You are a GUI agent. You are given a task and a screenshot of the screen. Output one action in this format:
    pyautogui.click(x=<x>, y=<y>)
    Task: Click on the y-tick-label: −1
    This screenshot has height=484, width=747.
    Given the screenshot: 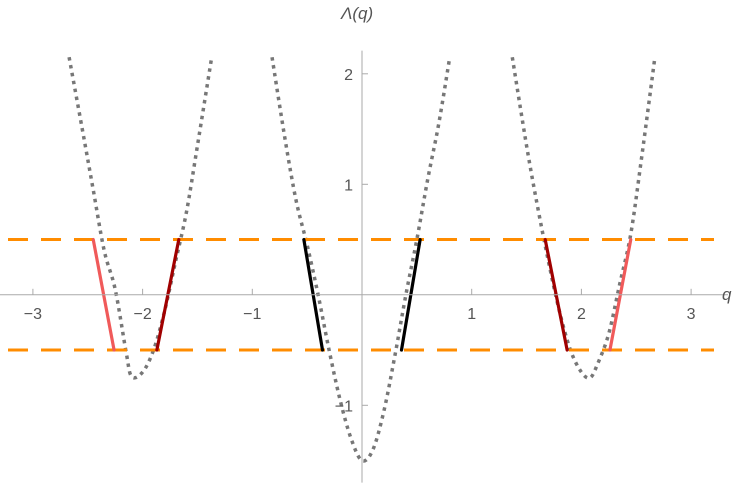 What is the action you would take?
    pyautogui.click(x=344, y=406)
    